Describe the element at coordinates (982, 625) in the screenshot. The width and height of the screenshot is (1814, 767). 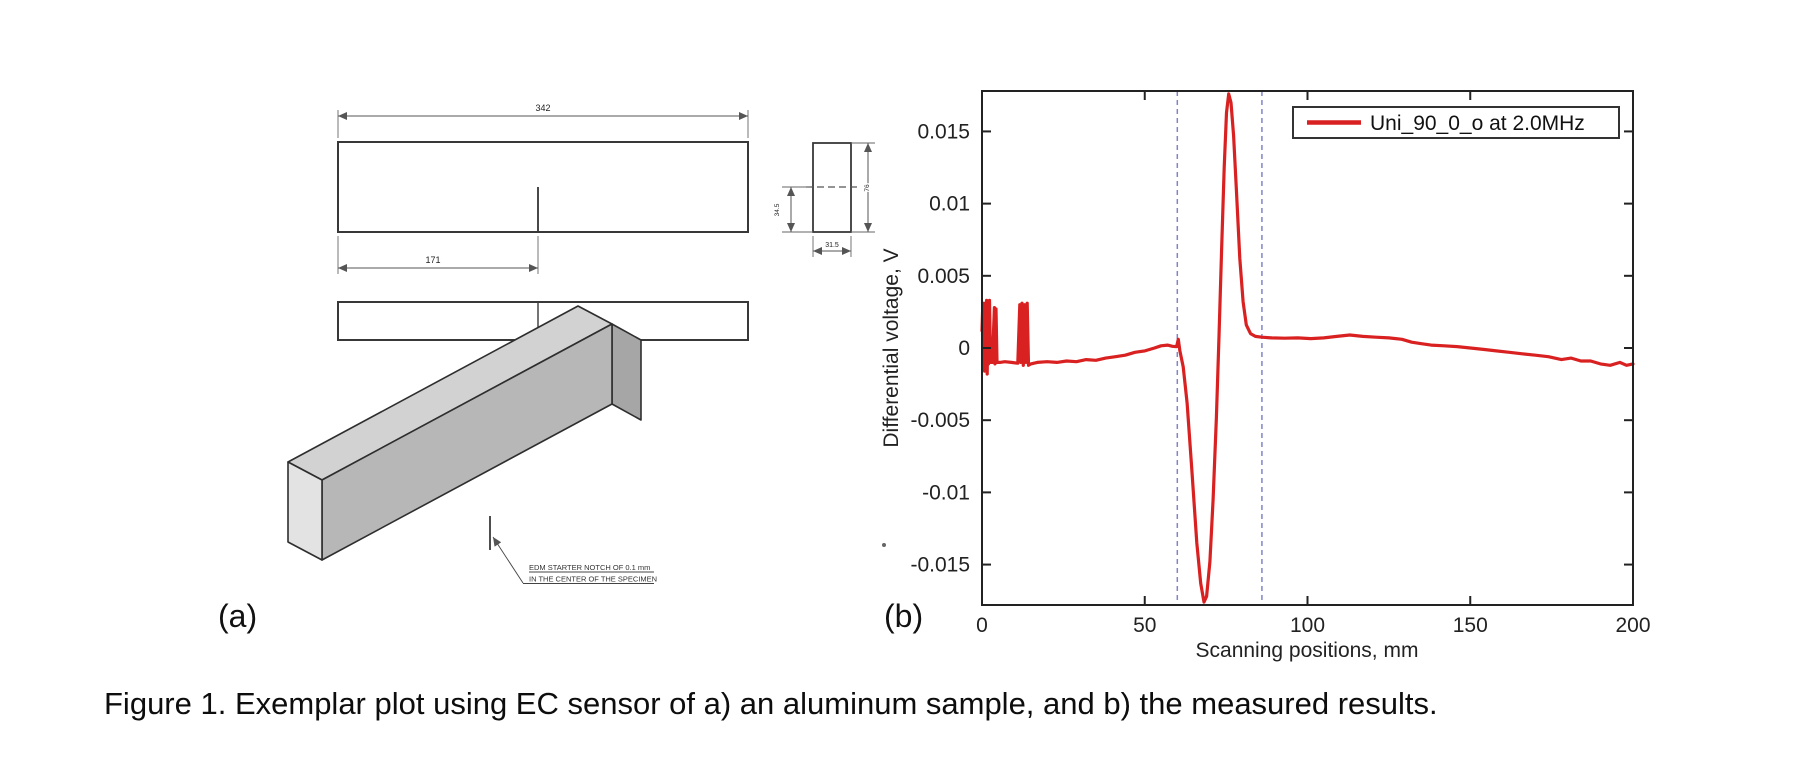
I see `x-tick-label: 0` at that location.